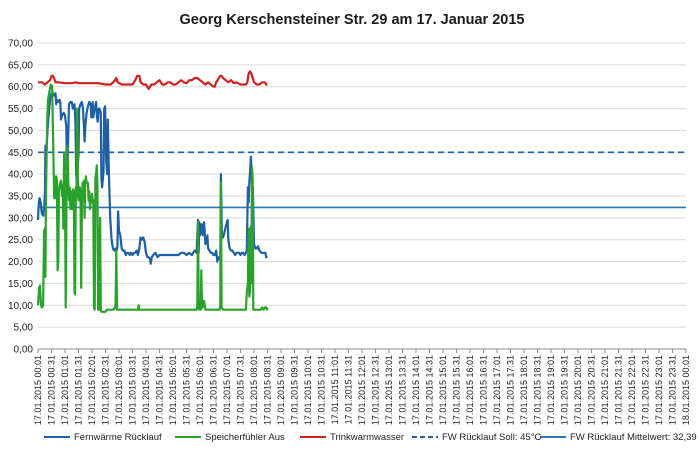 This screenshot has width=700, height=455. What do you see at coordinates (281, 390) in the screenshot?
I see `x-tick-label: 17.01.2015 09:01` at bounding box center [281, 390].